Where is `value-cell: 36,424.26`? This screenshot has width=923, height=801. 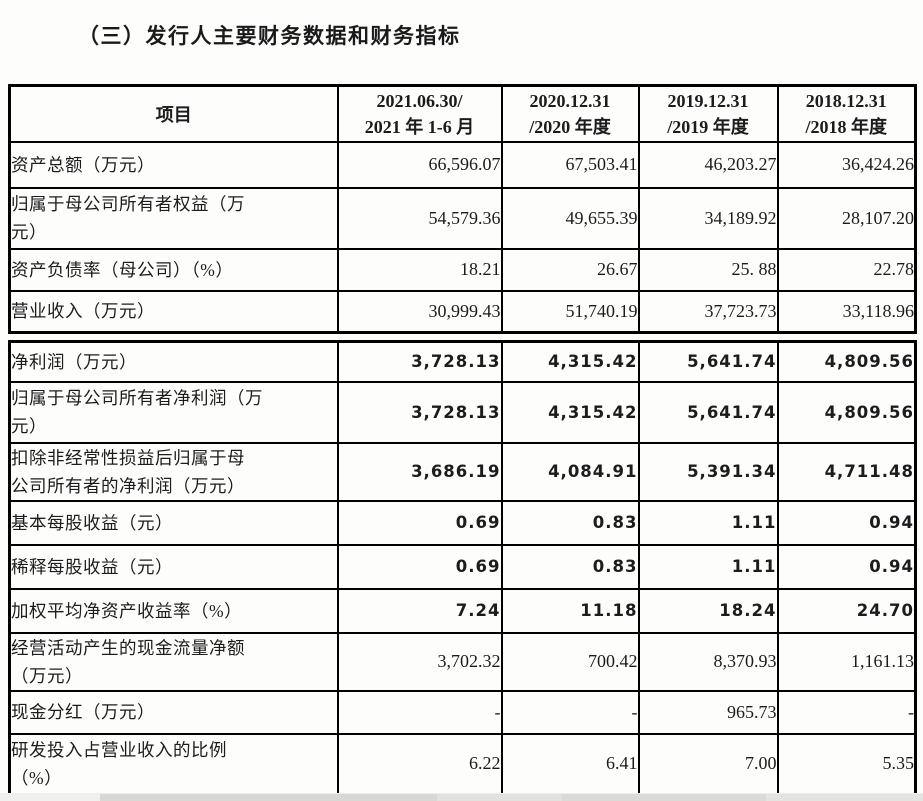
value-cell: 36,424.26 is located at coordinates (846, 164).